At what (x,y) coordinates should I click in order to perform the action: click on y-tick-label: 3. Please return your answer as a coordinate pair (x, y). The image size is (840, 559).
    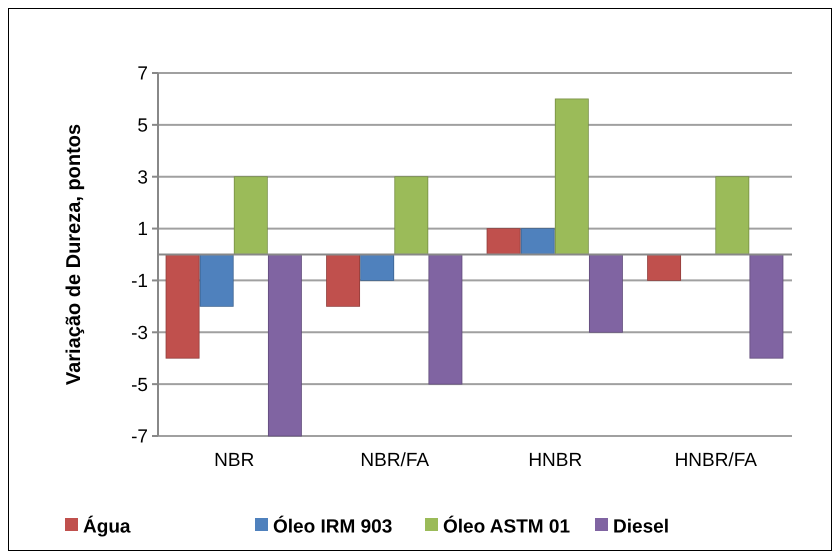
    Looking at the image, I should click on (142, 177).